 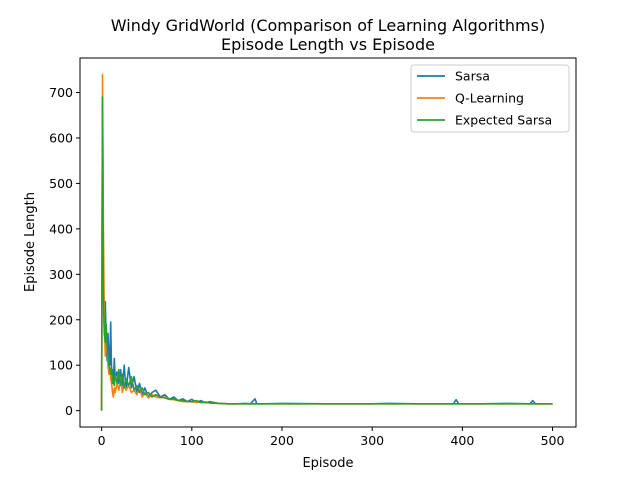 I want to click on y-axis-label: Episode Length, so click(x=30, y=242).